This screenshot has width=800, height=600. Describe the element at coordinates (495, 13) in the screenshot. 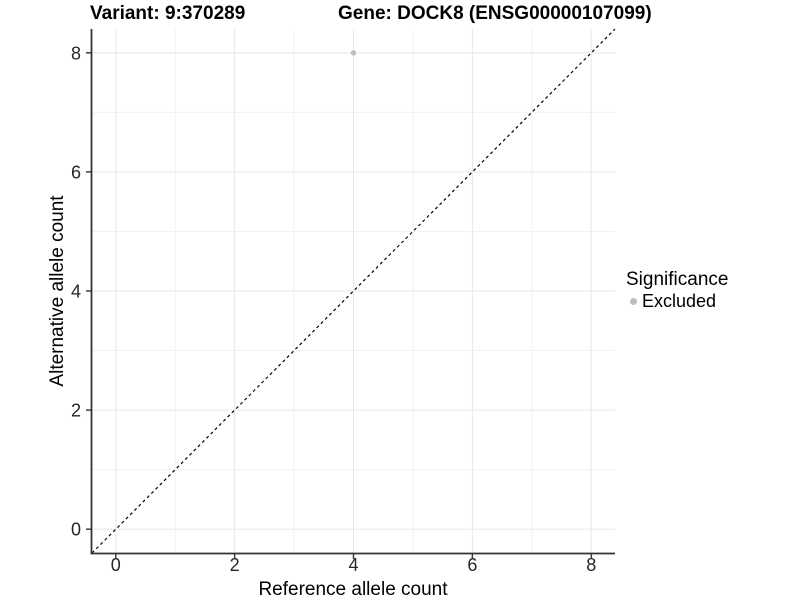

I see `gene-title: Gene: DOCK8 (ENSG00000107099)` at that location.